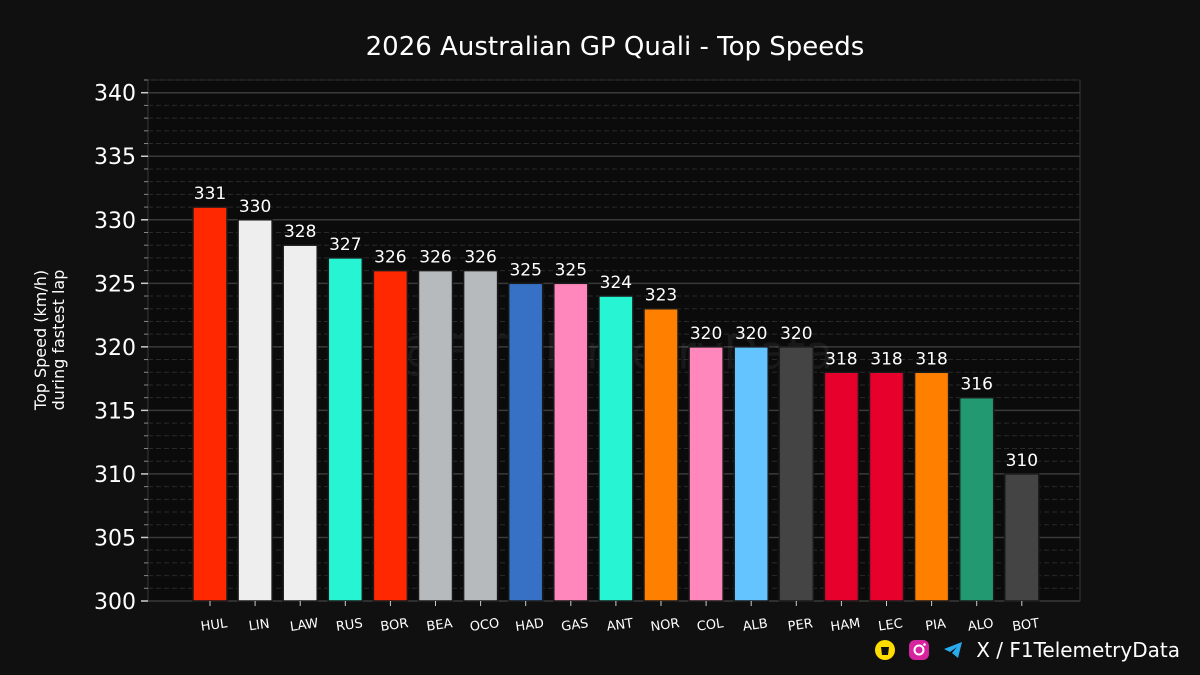 The height and width of the screenshot is (675, 1200). I want to click on x-tick-label: BOR, so click(395, 625).